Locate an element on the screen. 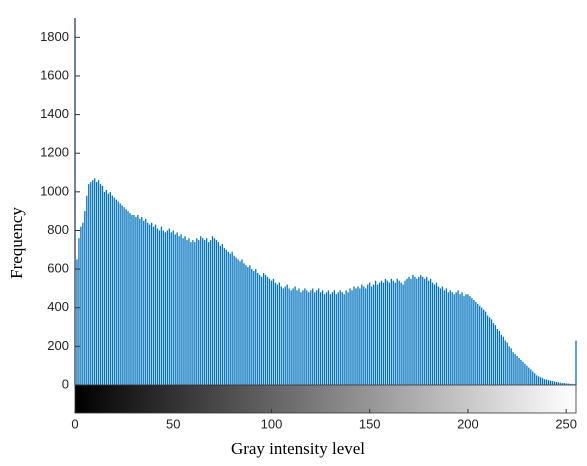 This screenshot has height=466, width=587. y-tick-label: 600 is located at coordinates (58, 268).